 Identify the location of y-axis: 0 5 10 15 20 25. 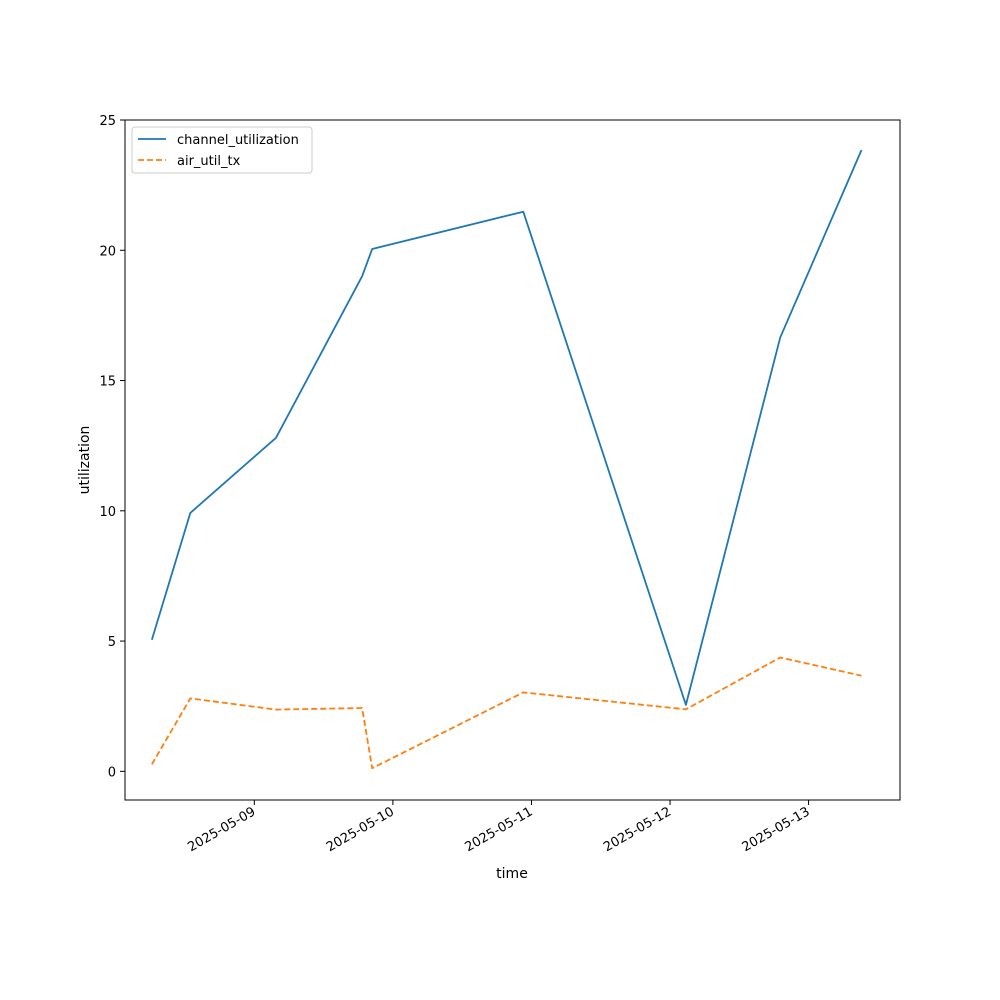
(112, 447).